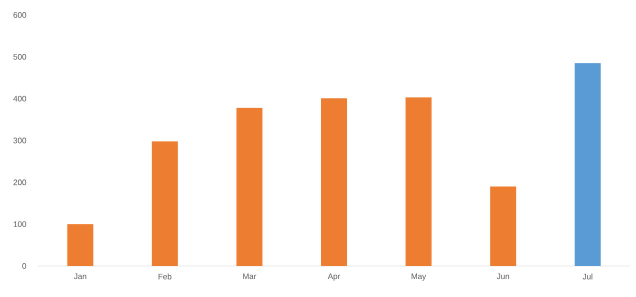  I want to click on y-tick-label: 500, so click(19, 57).